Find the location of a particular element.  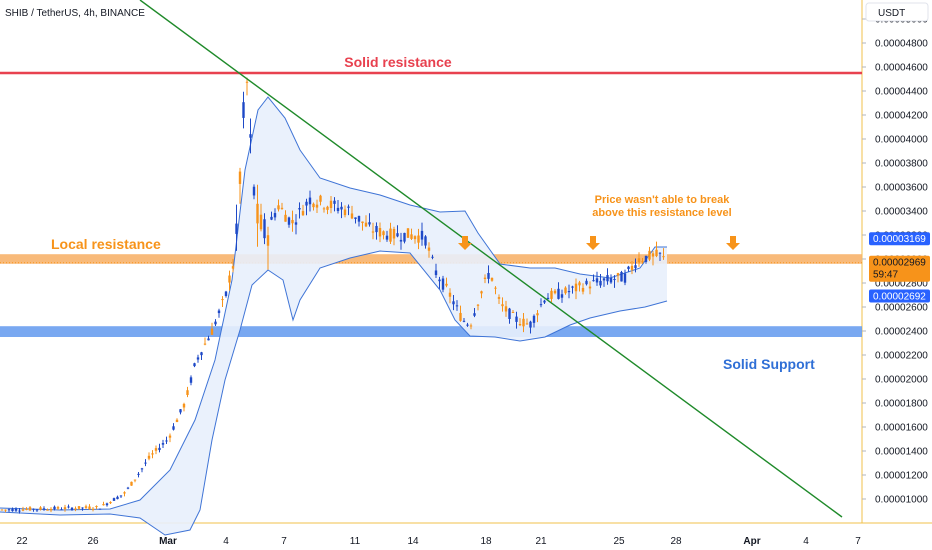

down-arrow-icon is located at coordinates (465, 243).